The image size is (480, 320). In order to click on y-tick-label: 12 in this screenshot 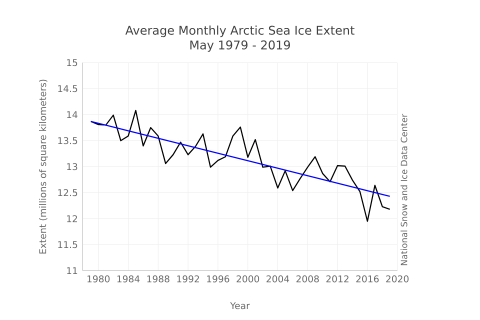, I will do `click(72, 218)`.